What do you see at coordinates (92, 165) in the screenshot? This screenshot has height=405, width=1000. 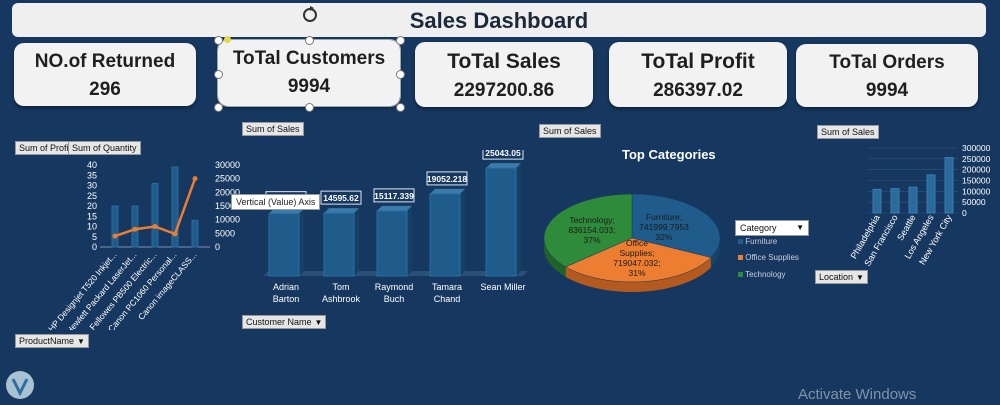 I see `left-axis-tick: 40` at bounding box center [92, 165].